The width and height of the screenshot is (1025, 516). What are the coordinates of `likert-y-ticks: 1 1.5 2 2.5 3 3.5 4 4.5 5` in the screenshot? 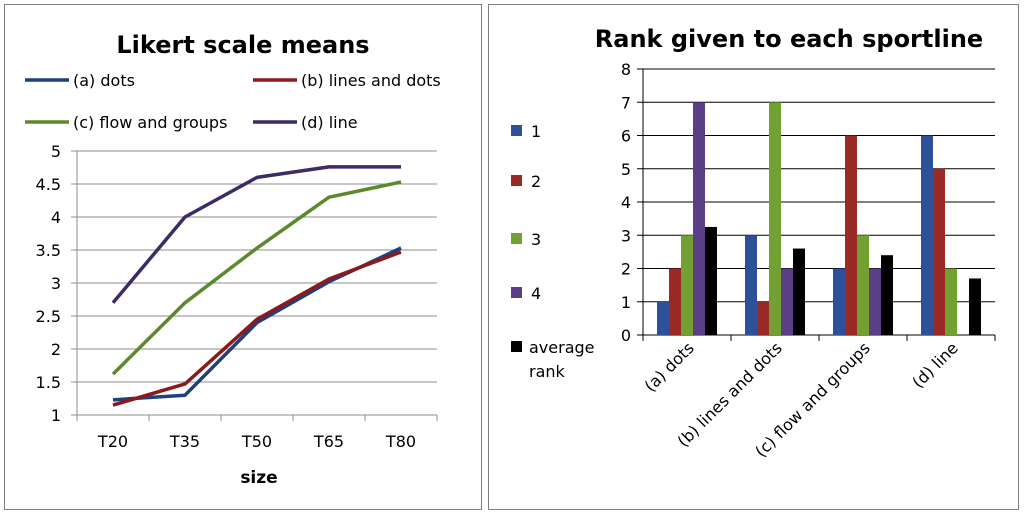 It's located at (48, 283).